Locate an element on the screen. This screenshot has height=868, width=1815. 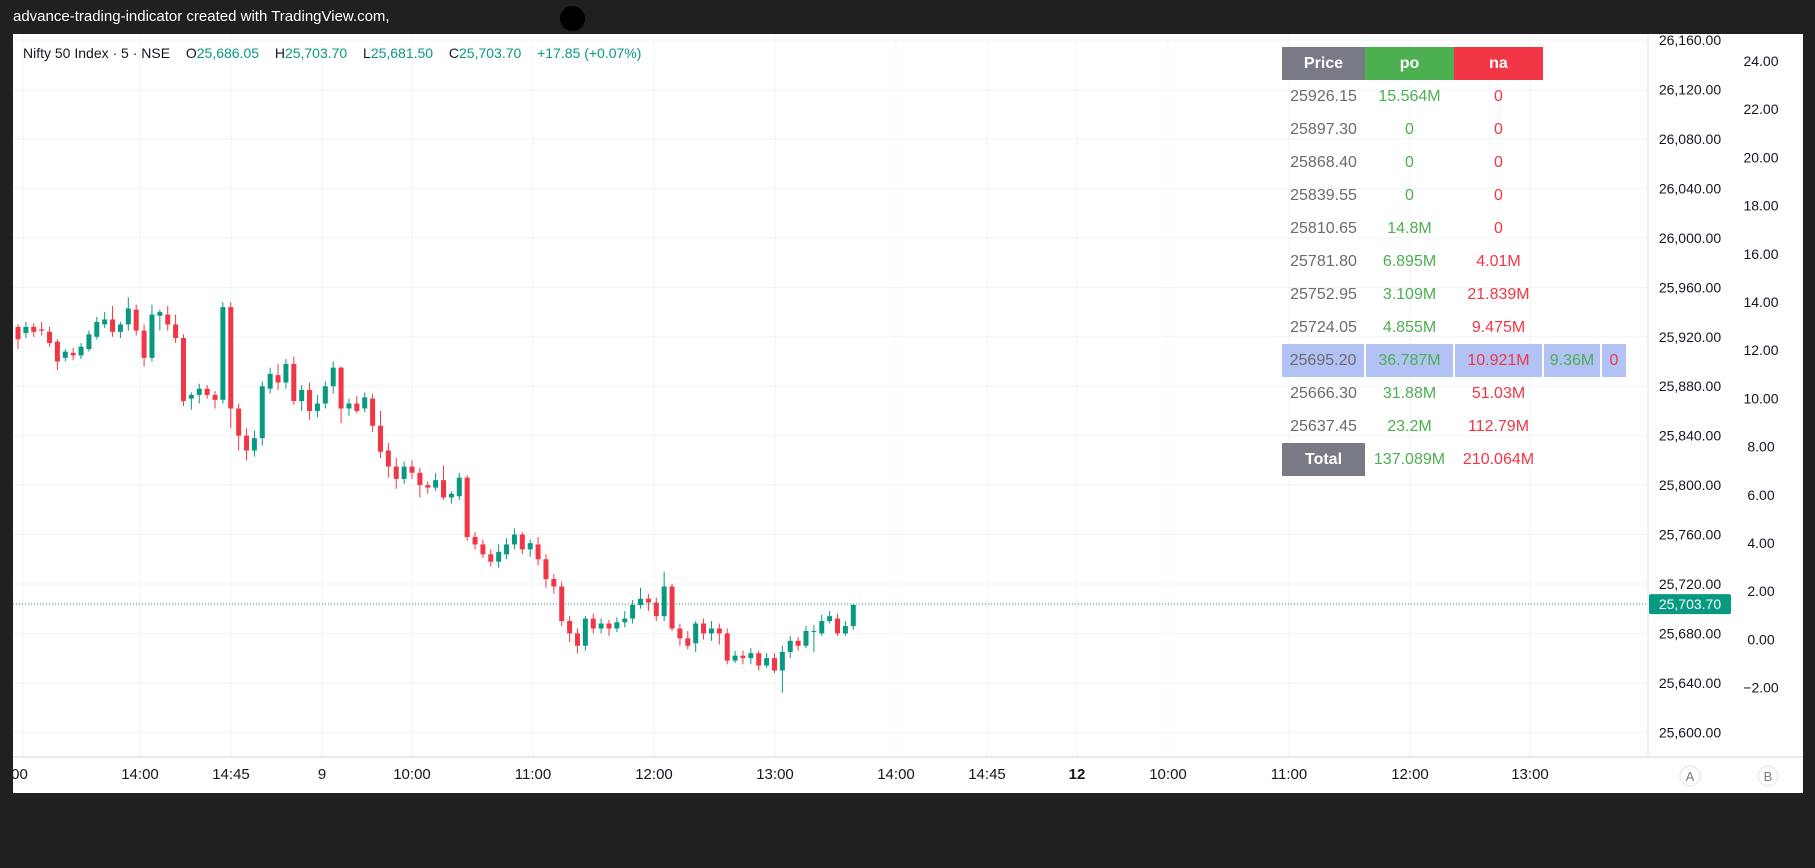
price-tick-label: 25,600.00 is located at coordinates (1690, 732).